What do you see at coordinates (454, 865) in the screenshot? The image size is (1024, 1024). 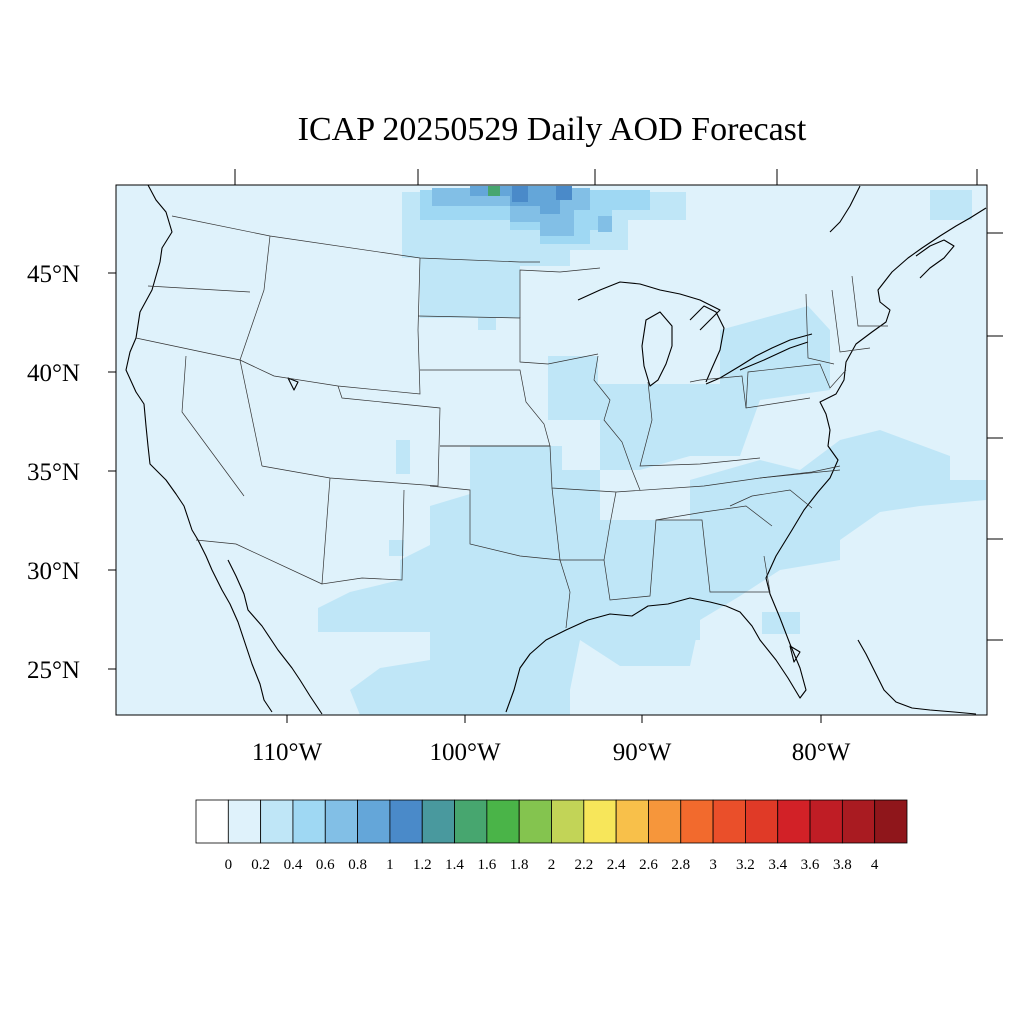 I see `colorbar-label: 1.4` at bounding box center [454, 865].